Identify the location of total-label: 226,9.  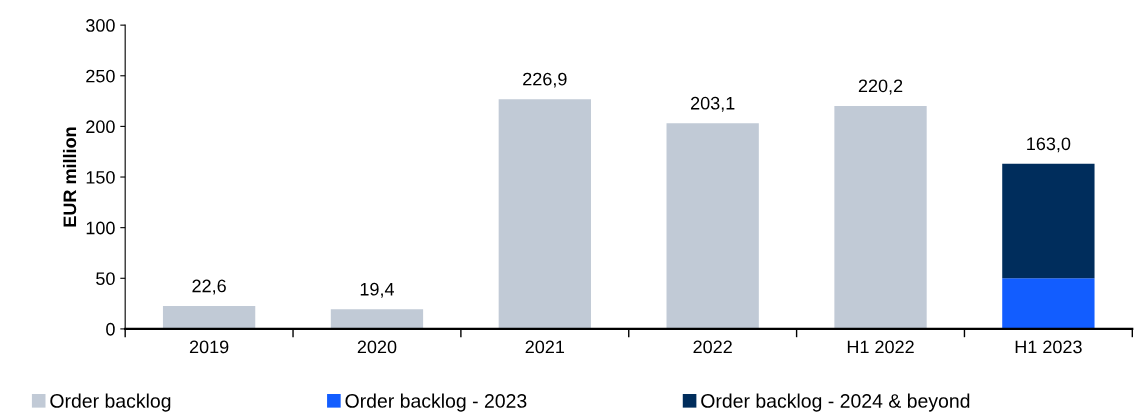
(545, 80).